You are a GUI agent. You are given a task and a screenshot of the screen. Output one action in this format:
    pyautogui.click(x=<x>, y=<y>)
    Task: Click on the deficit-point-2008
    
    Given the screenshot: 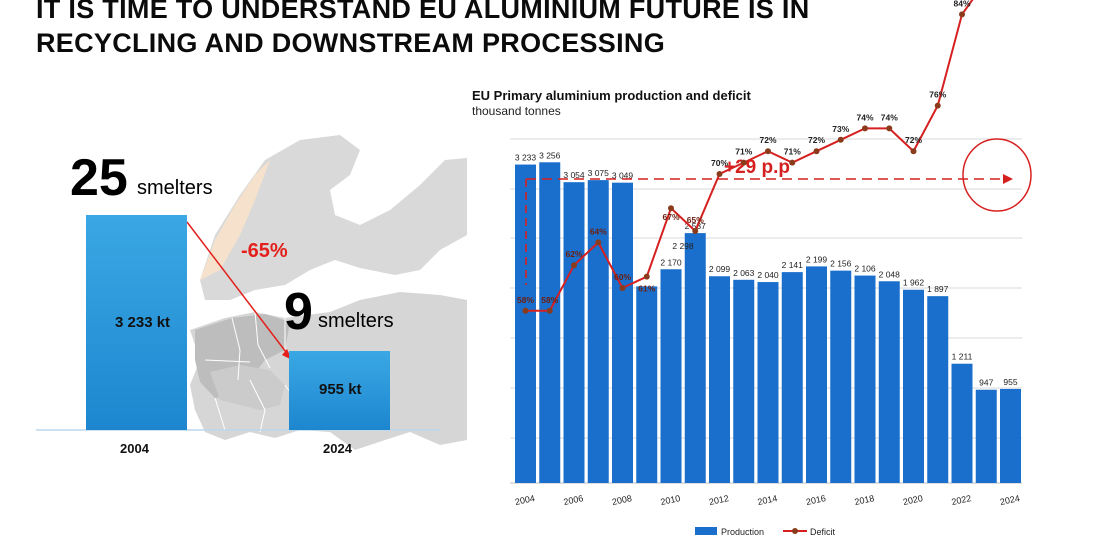 What is the action you would take?
    pyautogui.click(x=622, y=288)
    